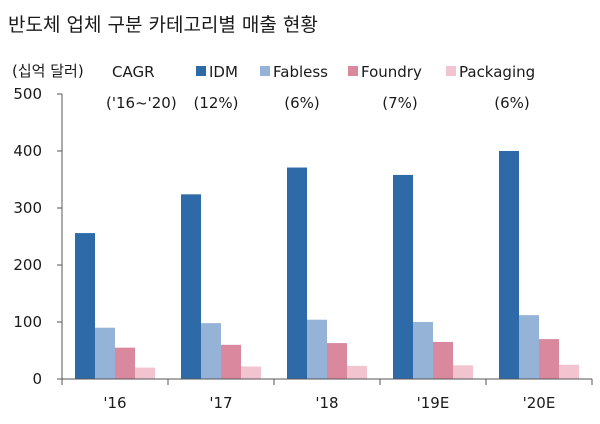 This screenshot has height=424, width=600. What do you see at coordinates (141, 103) in the screenshot?
I see `cagr-period: ('16~'20)` at bounding box center [141, 103].